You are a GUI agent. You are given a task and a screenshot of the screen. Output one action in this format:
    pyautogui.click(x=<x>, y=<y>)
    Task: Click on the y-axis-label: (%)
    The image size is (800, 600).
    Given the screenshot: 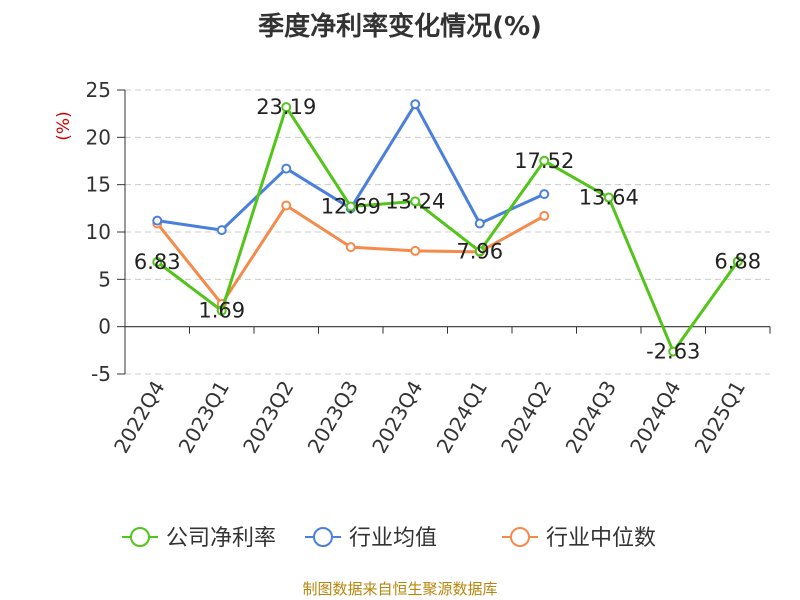 What is the action you would take?
    pyautogui.click(x=64, y=125)
    